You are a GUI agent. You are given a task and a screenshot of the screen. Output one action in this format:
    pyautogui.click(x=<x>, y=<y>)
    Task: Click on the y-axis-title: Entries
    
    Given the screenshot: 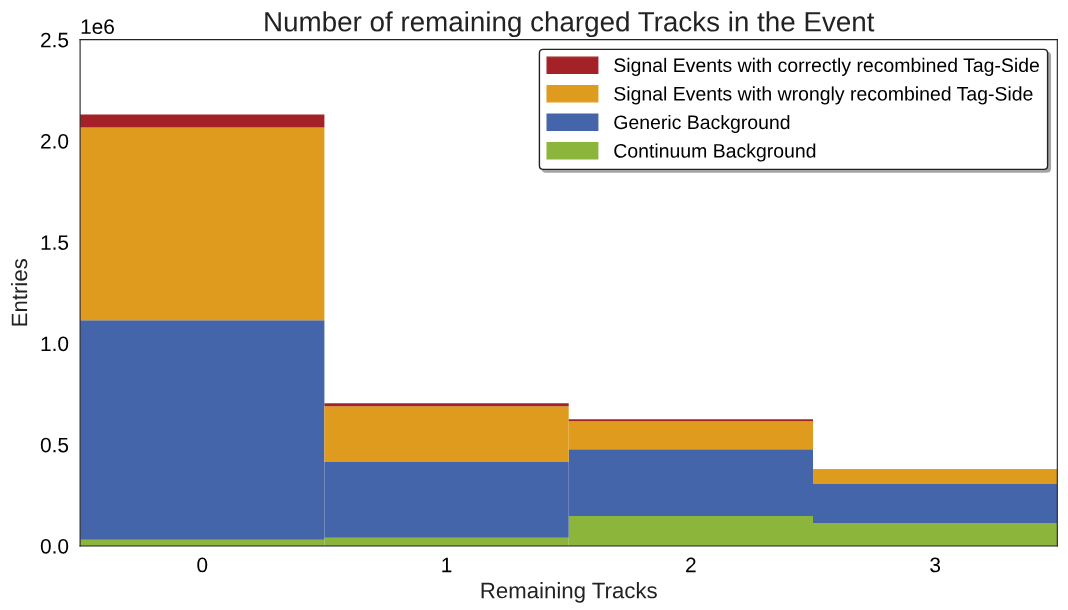 What is the action you would take?
    pyautogui.click(x=19, y=292)
    